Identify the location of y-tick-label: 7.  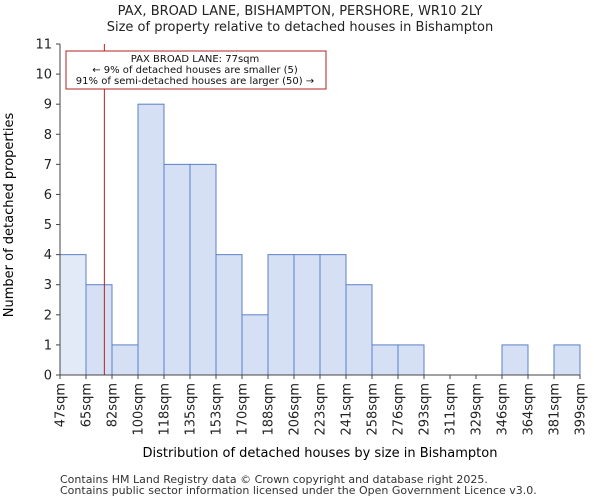
(48, 165).